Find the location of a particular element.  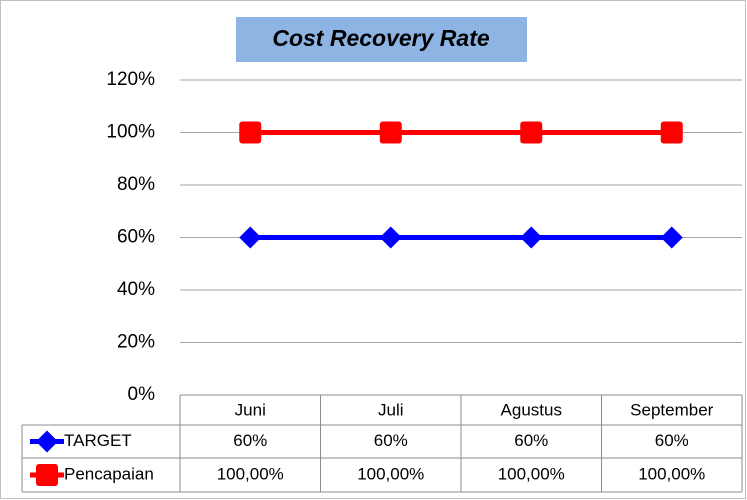

y-tick-label: 60% is located at coordinates (136, 237).